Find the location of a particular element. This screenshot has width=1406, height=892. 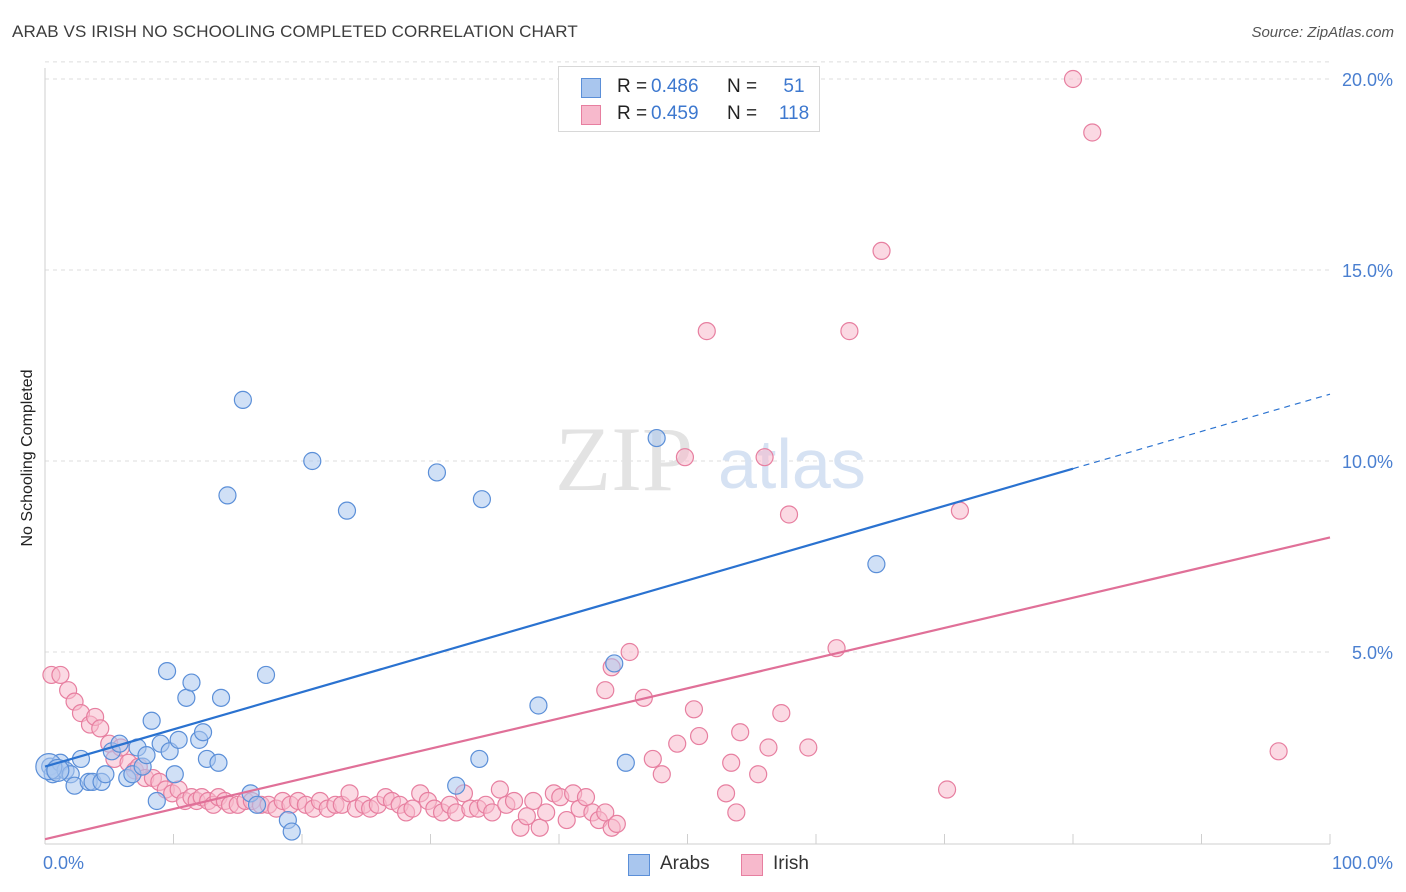

watermark-atlas: atlas is located at coordinates (792, 464).